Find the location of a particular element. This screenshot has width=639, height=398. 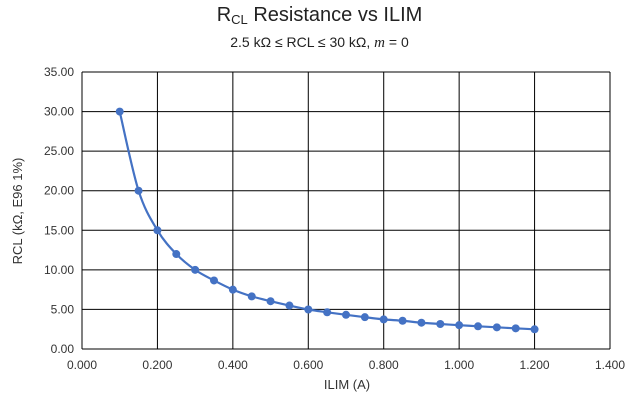

y-tick-labels: 0.00 5.00 10.00 15.00 20.00 25.00 30.00 35.00 is located at coordinates (59, 210).